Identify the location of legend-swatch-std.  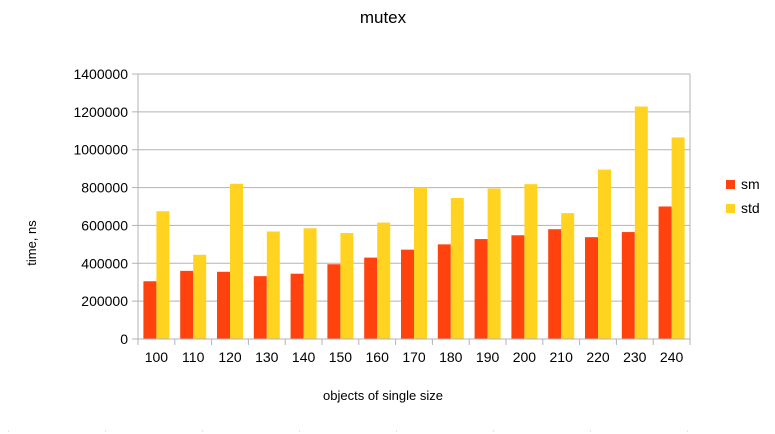
(730, 208).